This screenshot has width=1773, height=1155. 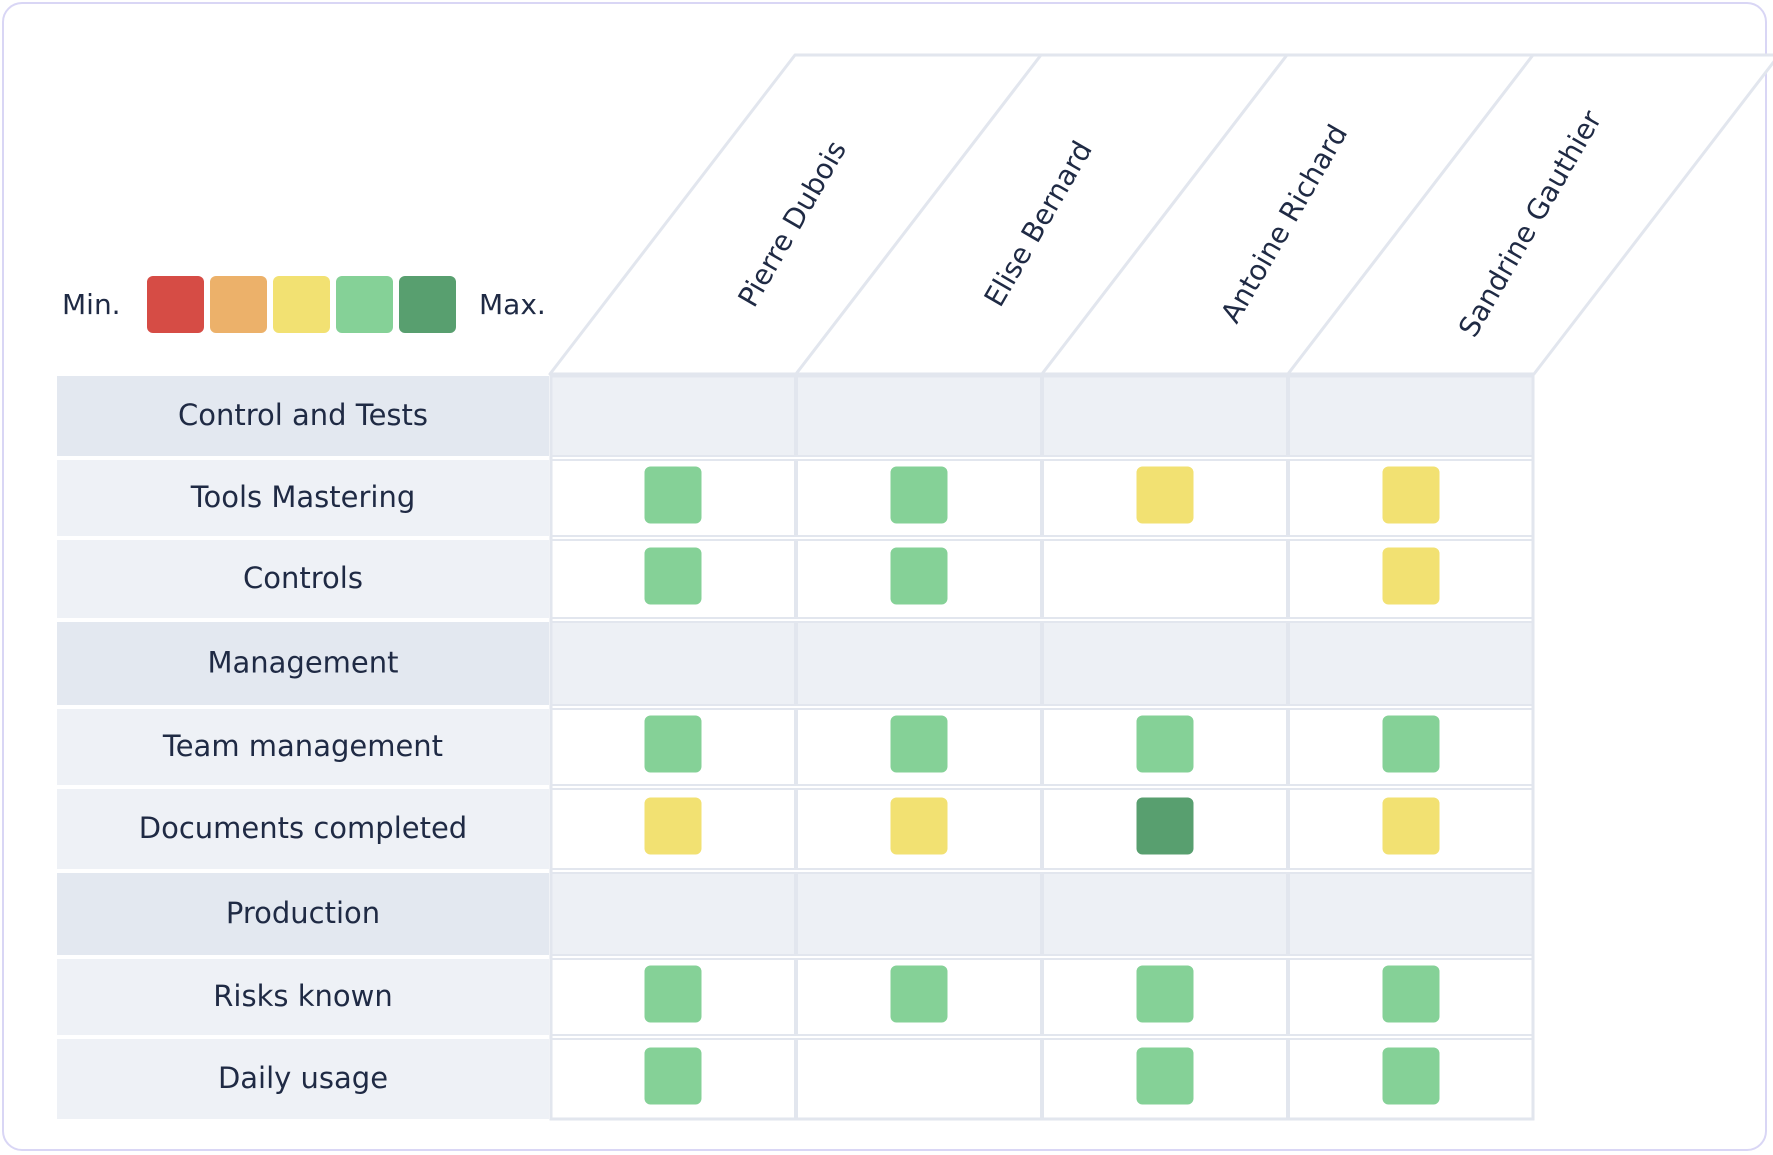 I want to click on skill-label: Team management, so click(x=302, y=746).